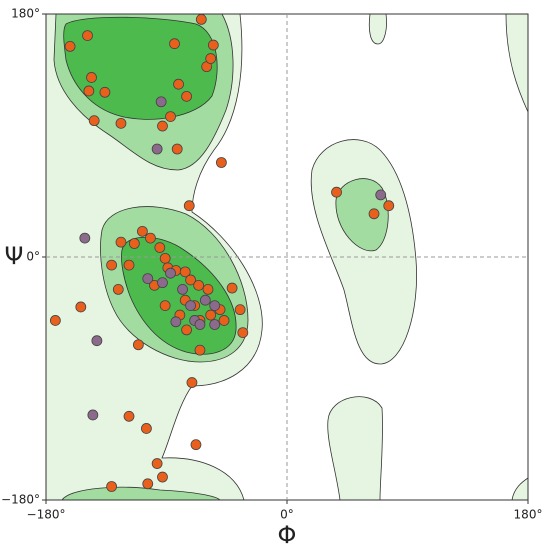  Describe the element at coordinates (528, 515) in the screenshot. I see `x-tick-label: 180°` at that location.